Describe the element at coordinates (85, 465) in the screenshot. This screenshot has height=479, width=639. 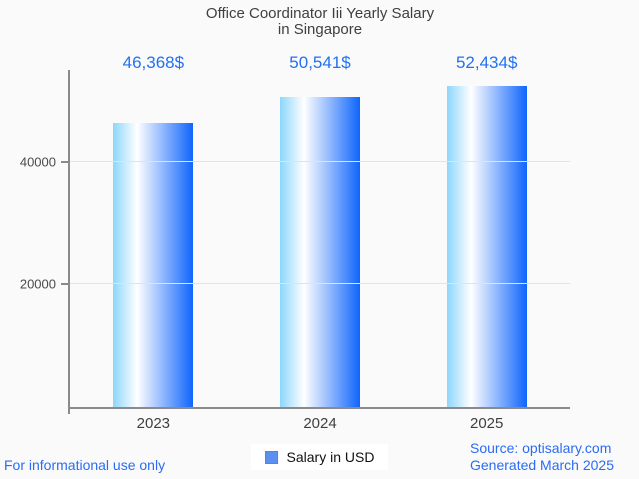
I see `disclaimer-note: For informational use only` at that location.